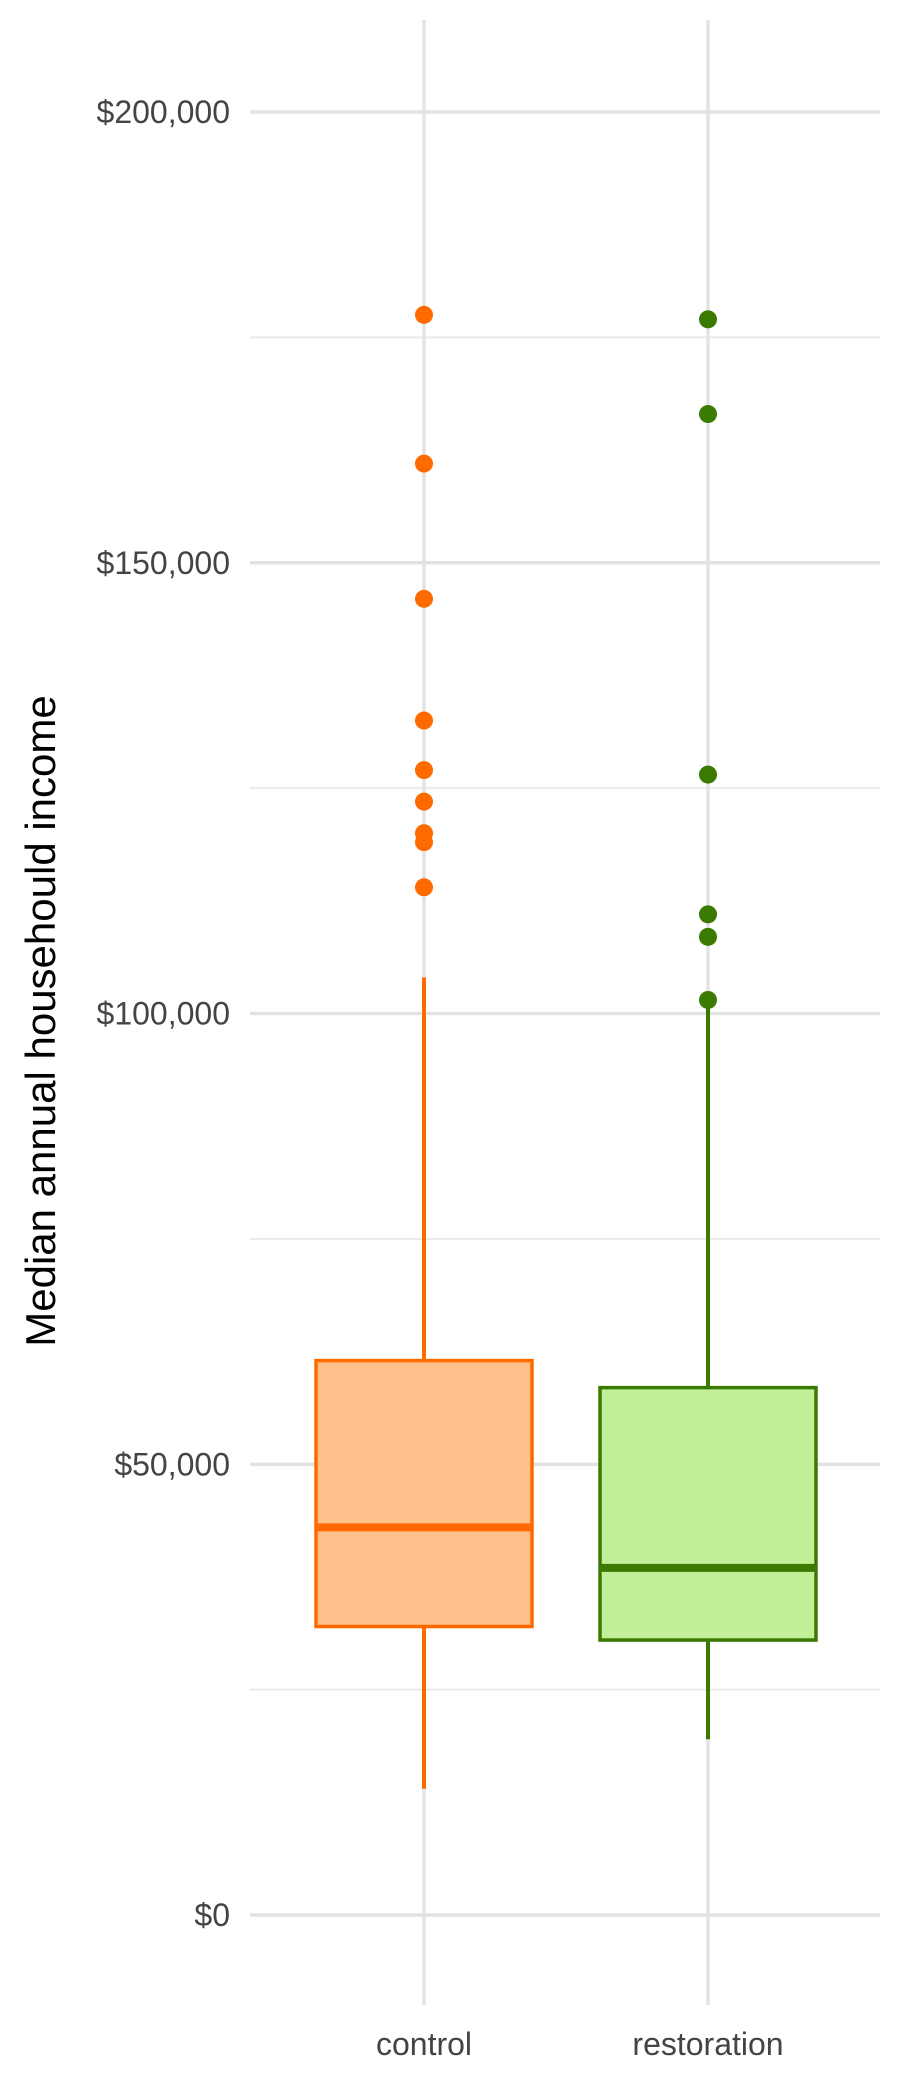 The image size is (900, 2100). What do you see at coordinates (172, 1464) in the screenshot?
I see `y-tick-label: $50,000` at bounding box center [172, 1464].